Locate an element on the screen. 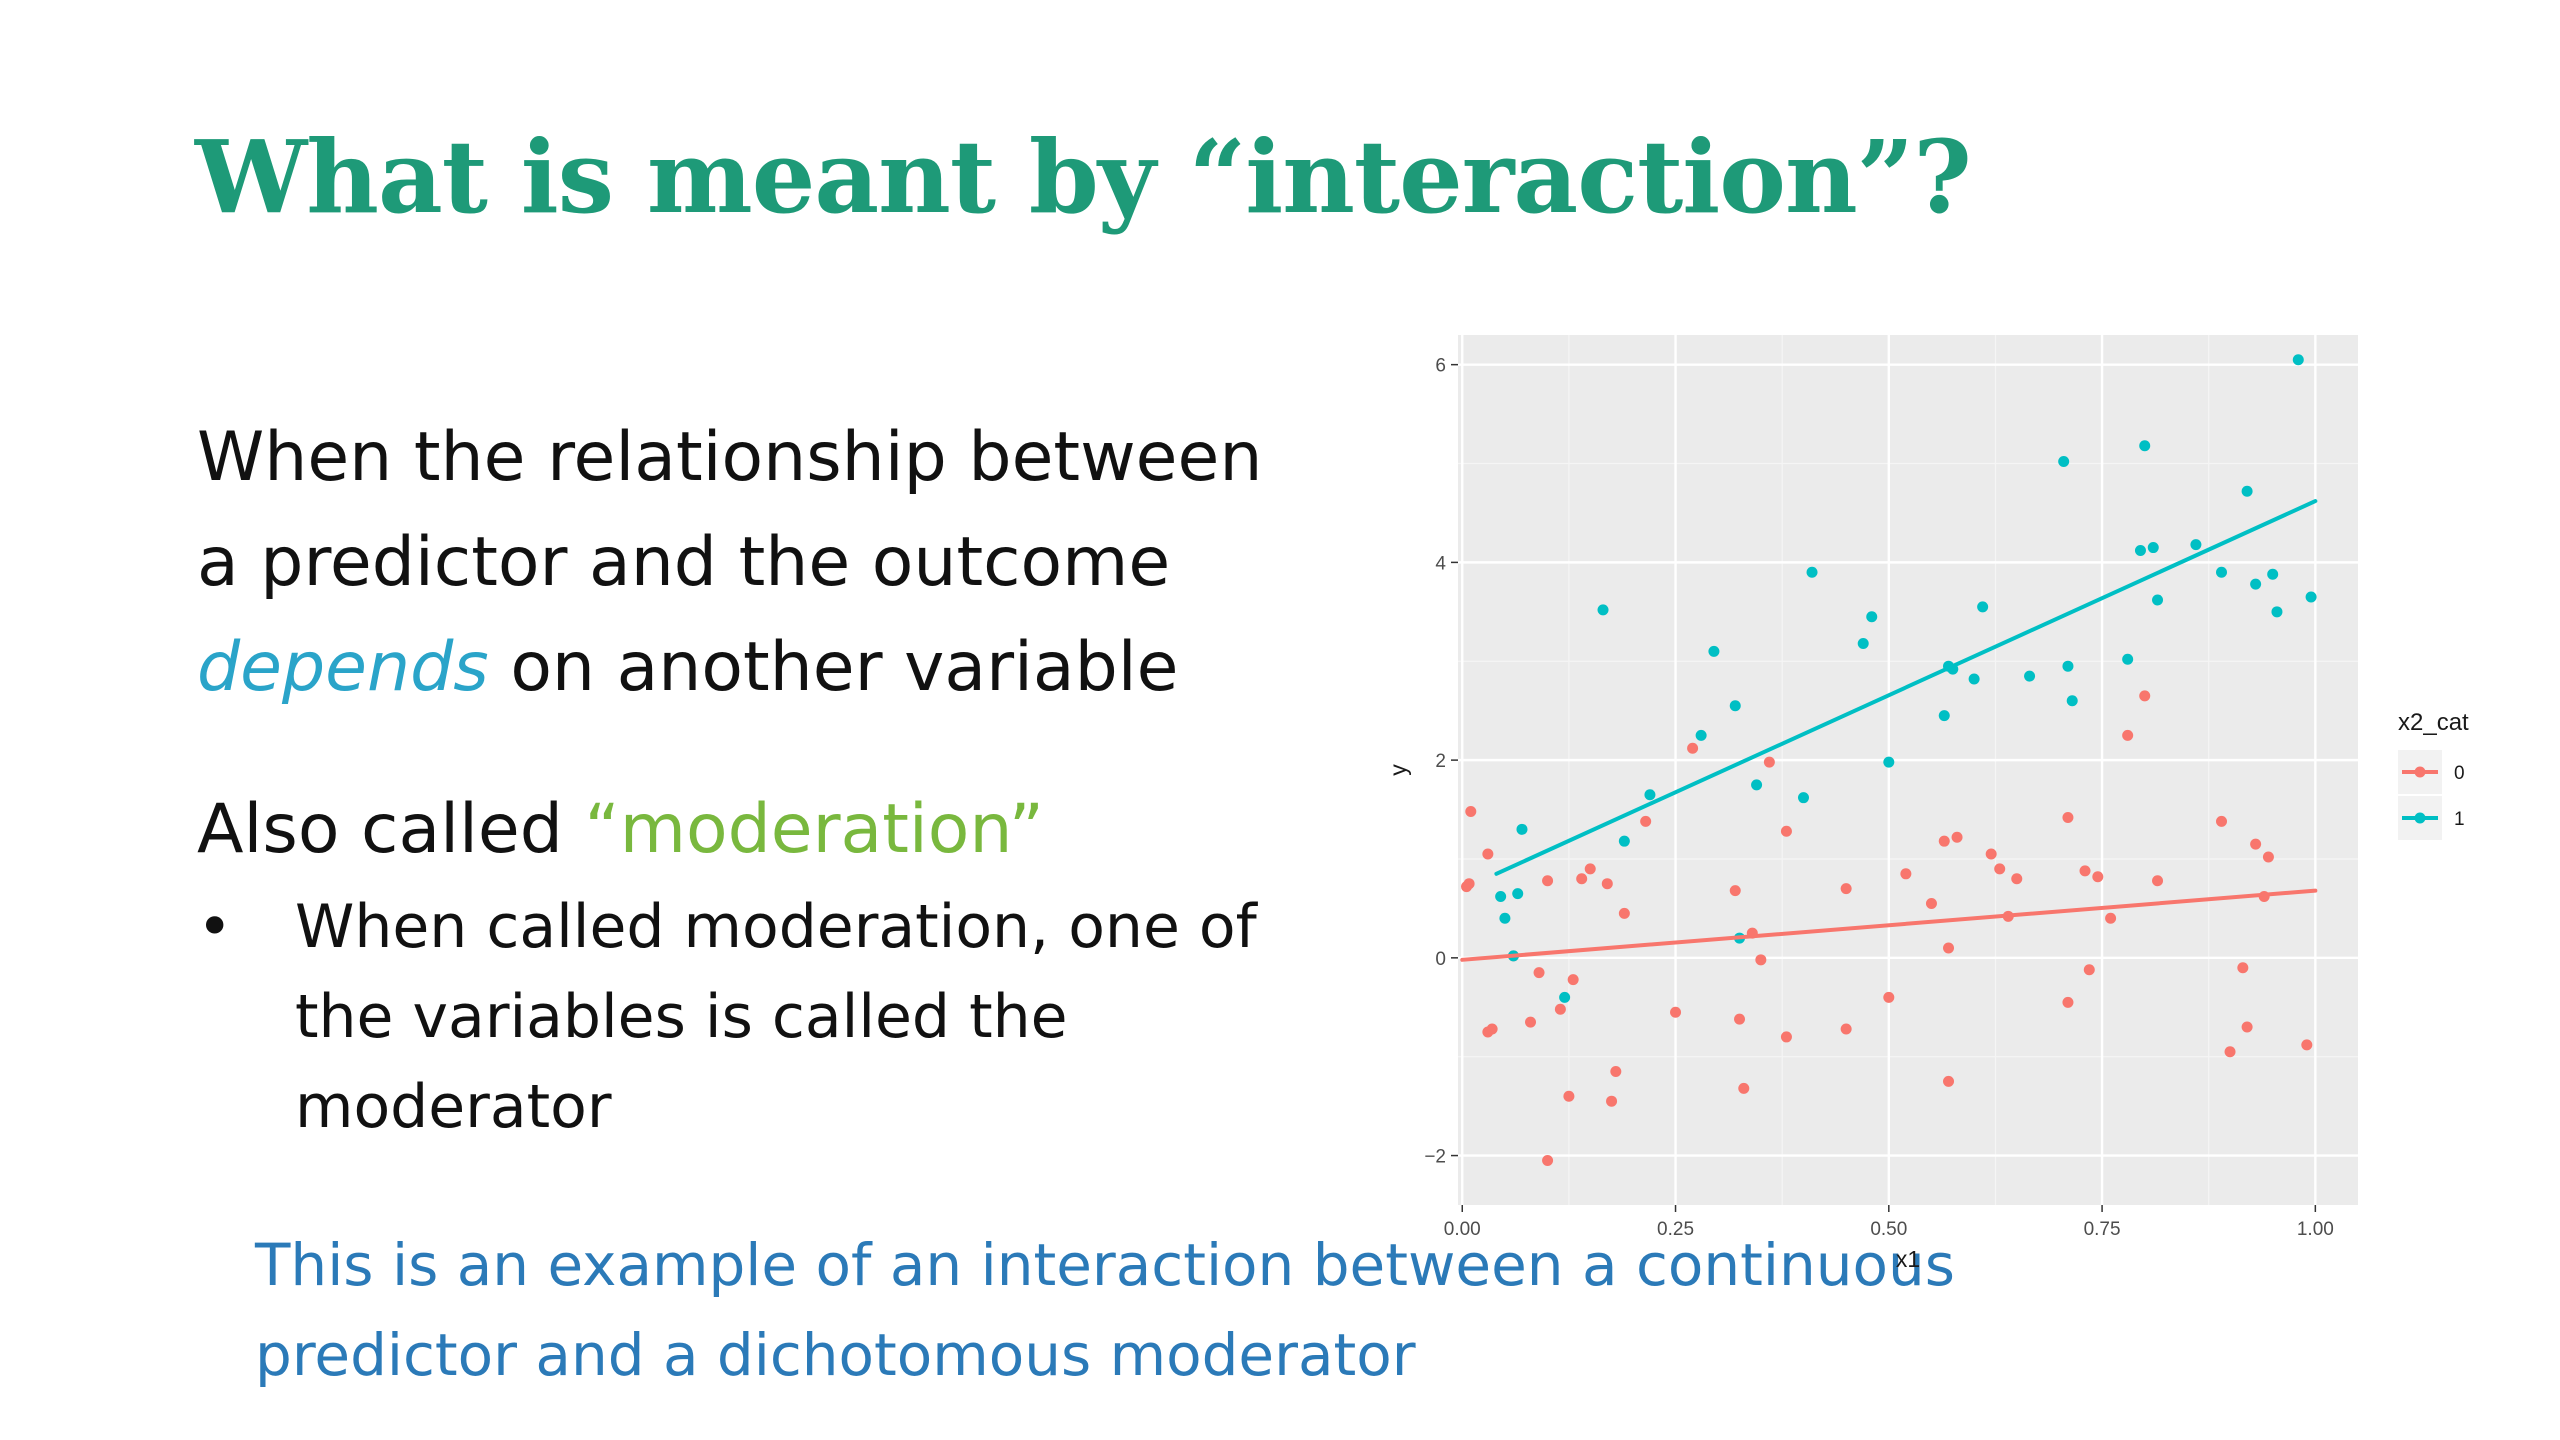 This screenshot has width=2560, height=1440. tick-label-x: 0.50 is located at coordinates (1888, 1229).